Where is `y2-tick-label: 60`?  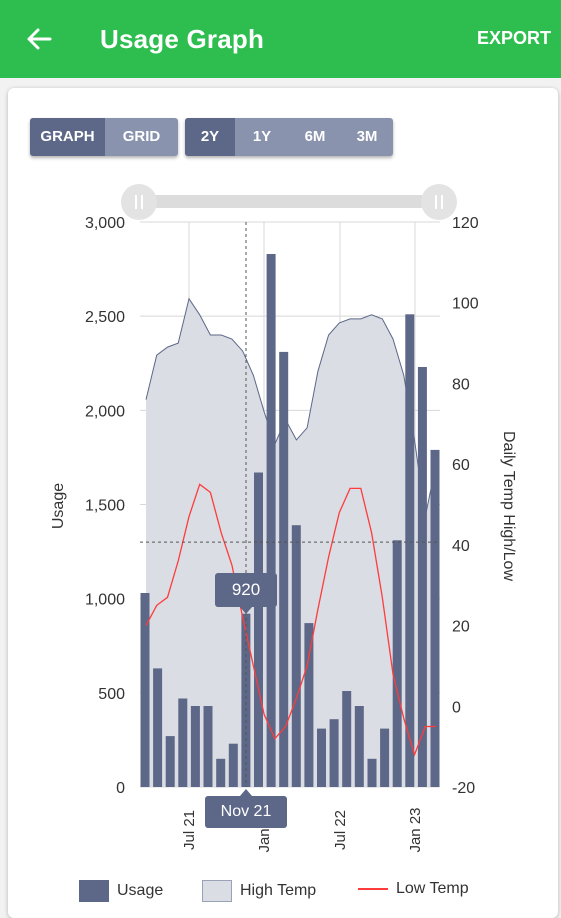 y2-tick-label: 60 is located at coordinates (461, 465).